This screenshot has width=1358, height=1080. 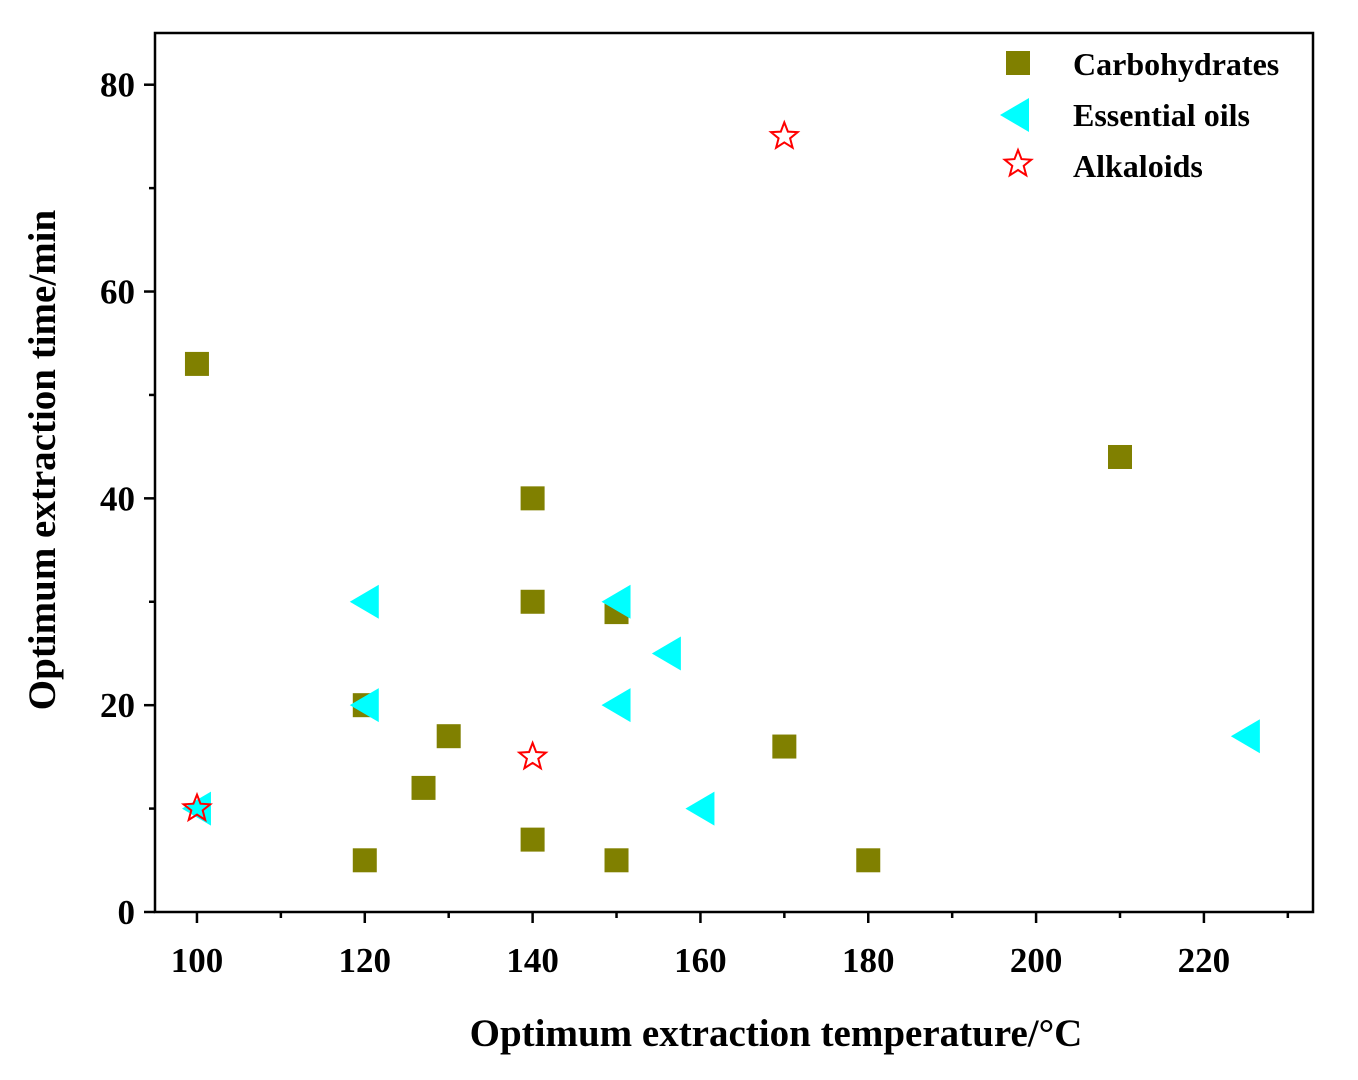 What do you see at coordinates (117, 85) in the screenshot?
I see `y-tick-label: 80` at bounding box center [117, 85].